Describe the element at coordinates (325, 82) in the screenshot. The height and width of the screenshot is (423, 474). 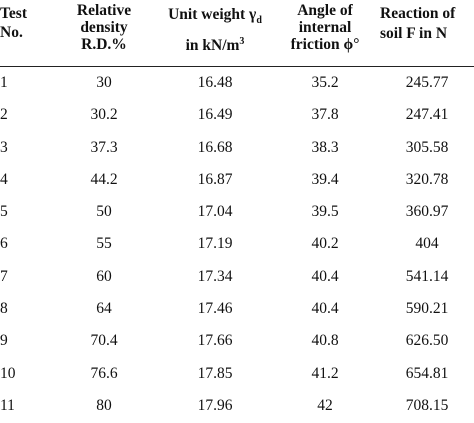
I see `cell-angle: 35.2` at that location.